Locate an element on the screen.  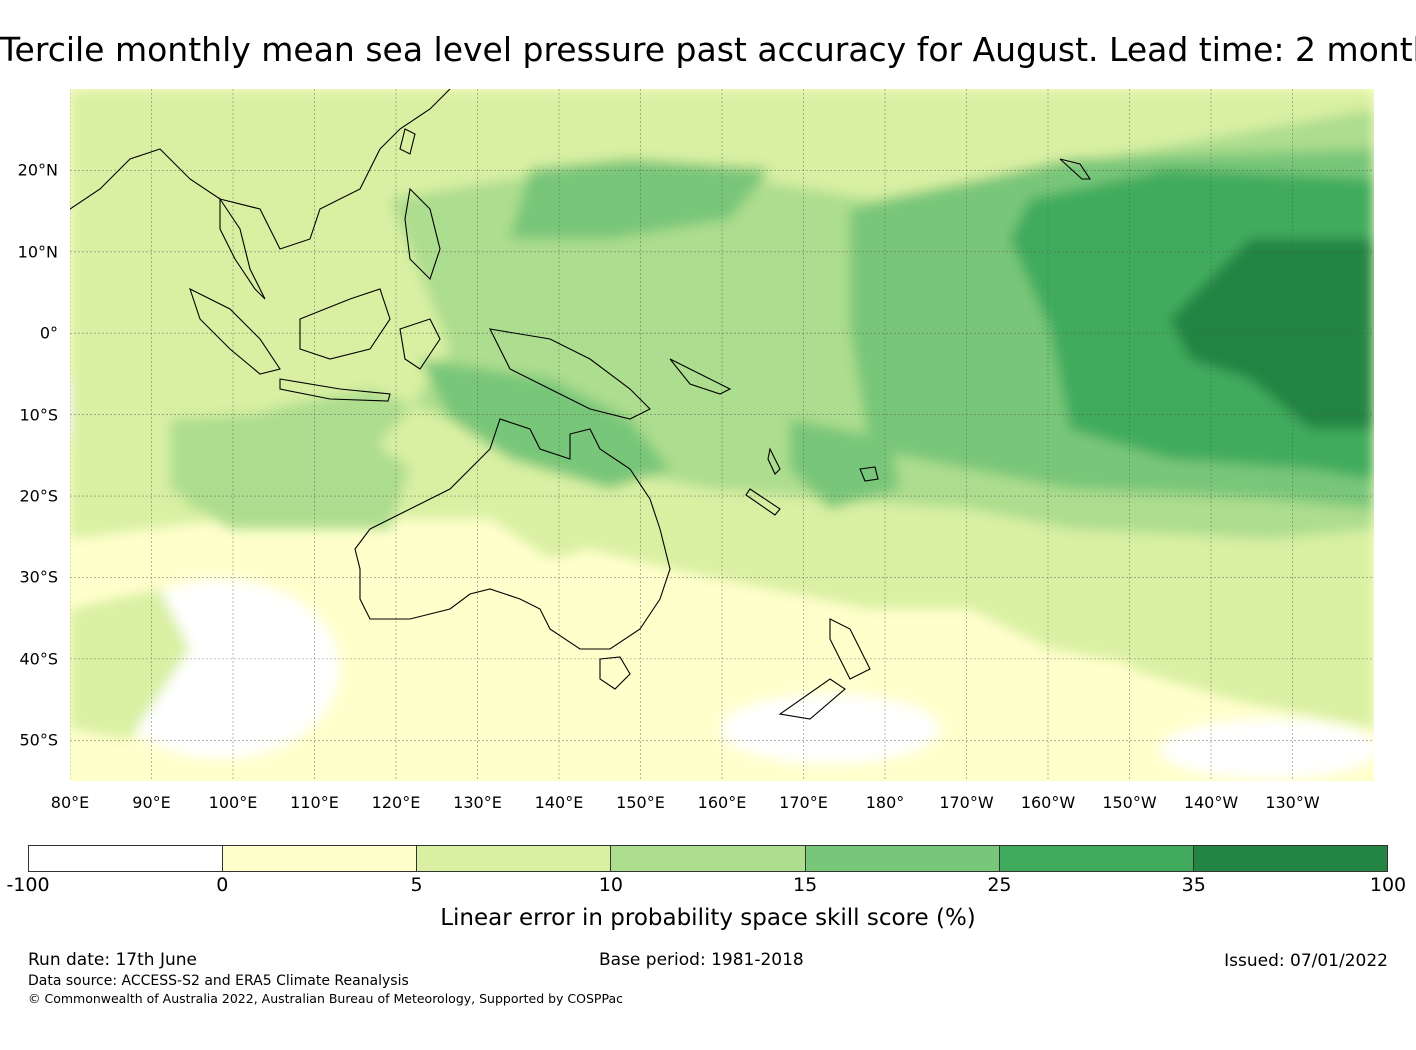
coastline-taiwan is located at coordinates (407, 141).